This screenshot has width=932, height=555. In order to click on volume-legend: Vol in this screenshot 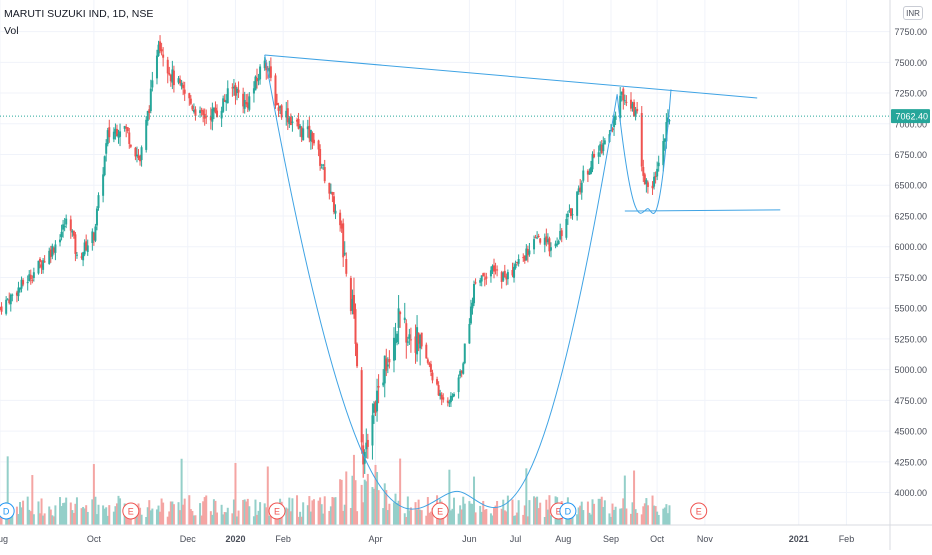, I will do `click(11, 31)`.